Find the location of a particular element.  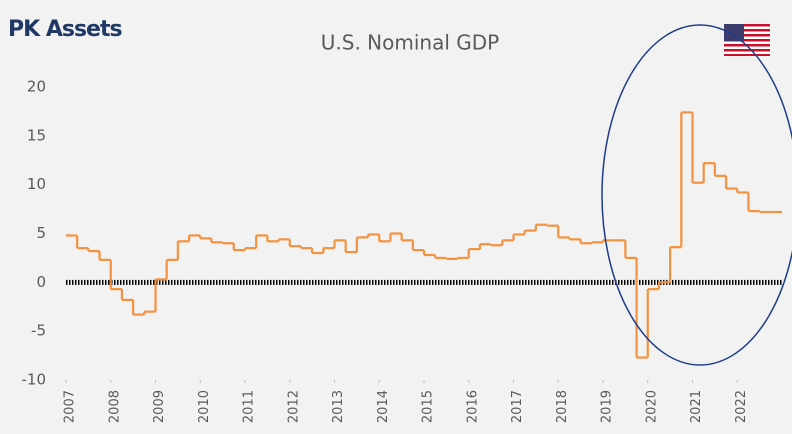

x-tick-label: 2016 is located at coordinates (472, 406).